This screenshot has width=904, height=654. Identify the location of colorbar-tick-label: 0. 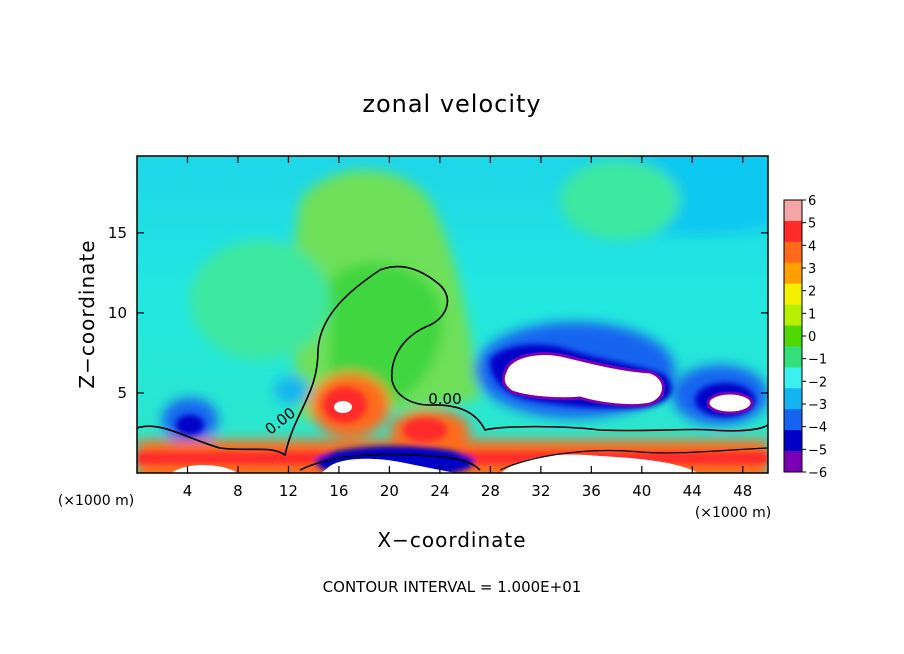
(812, 337).